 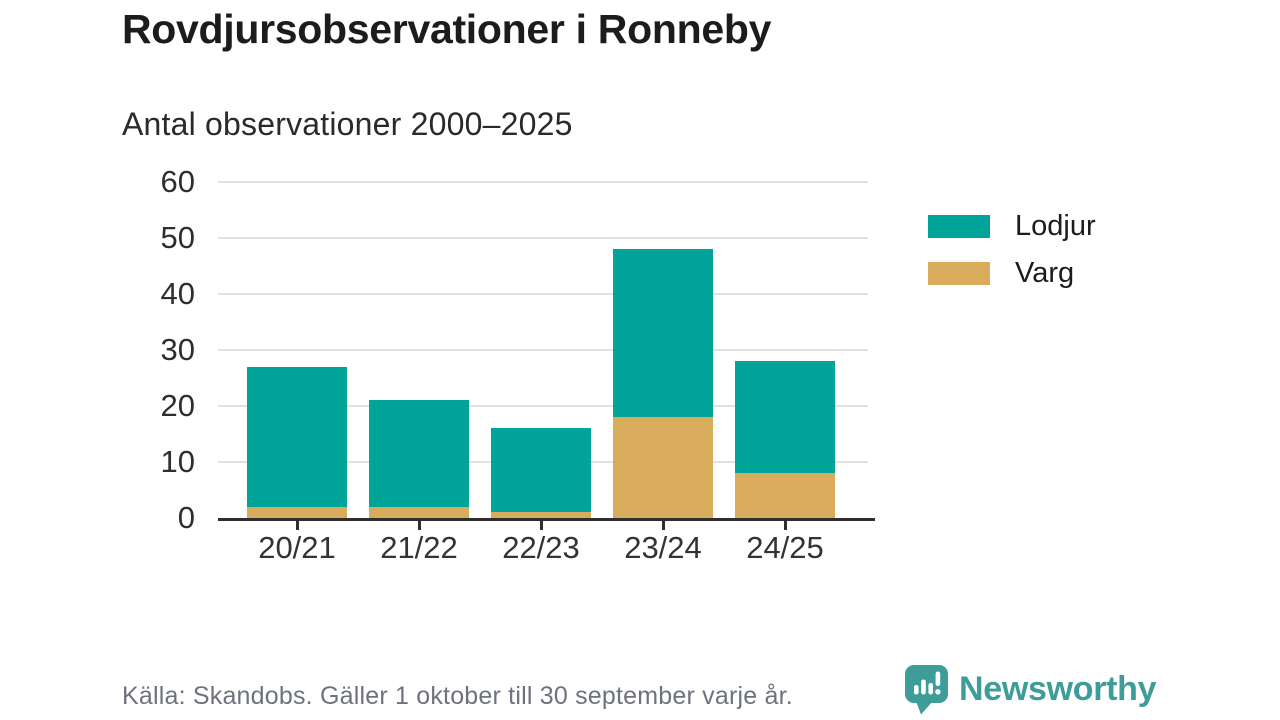 What do you see at coordinates (177, 349) in the screenshot?
I see `y-tick-label-30: 30` at bounding box center [177, 349].